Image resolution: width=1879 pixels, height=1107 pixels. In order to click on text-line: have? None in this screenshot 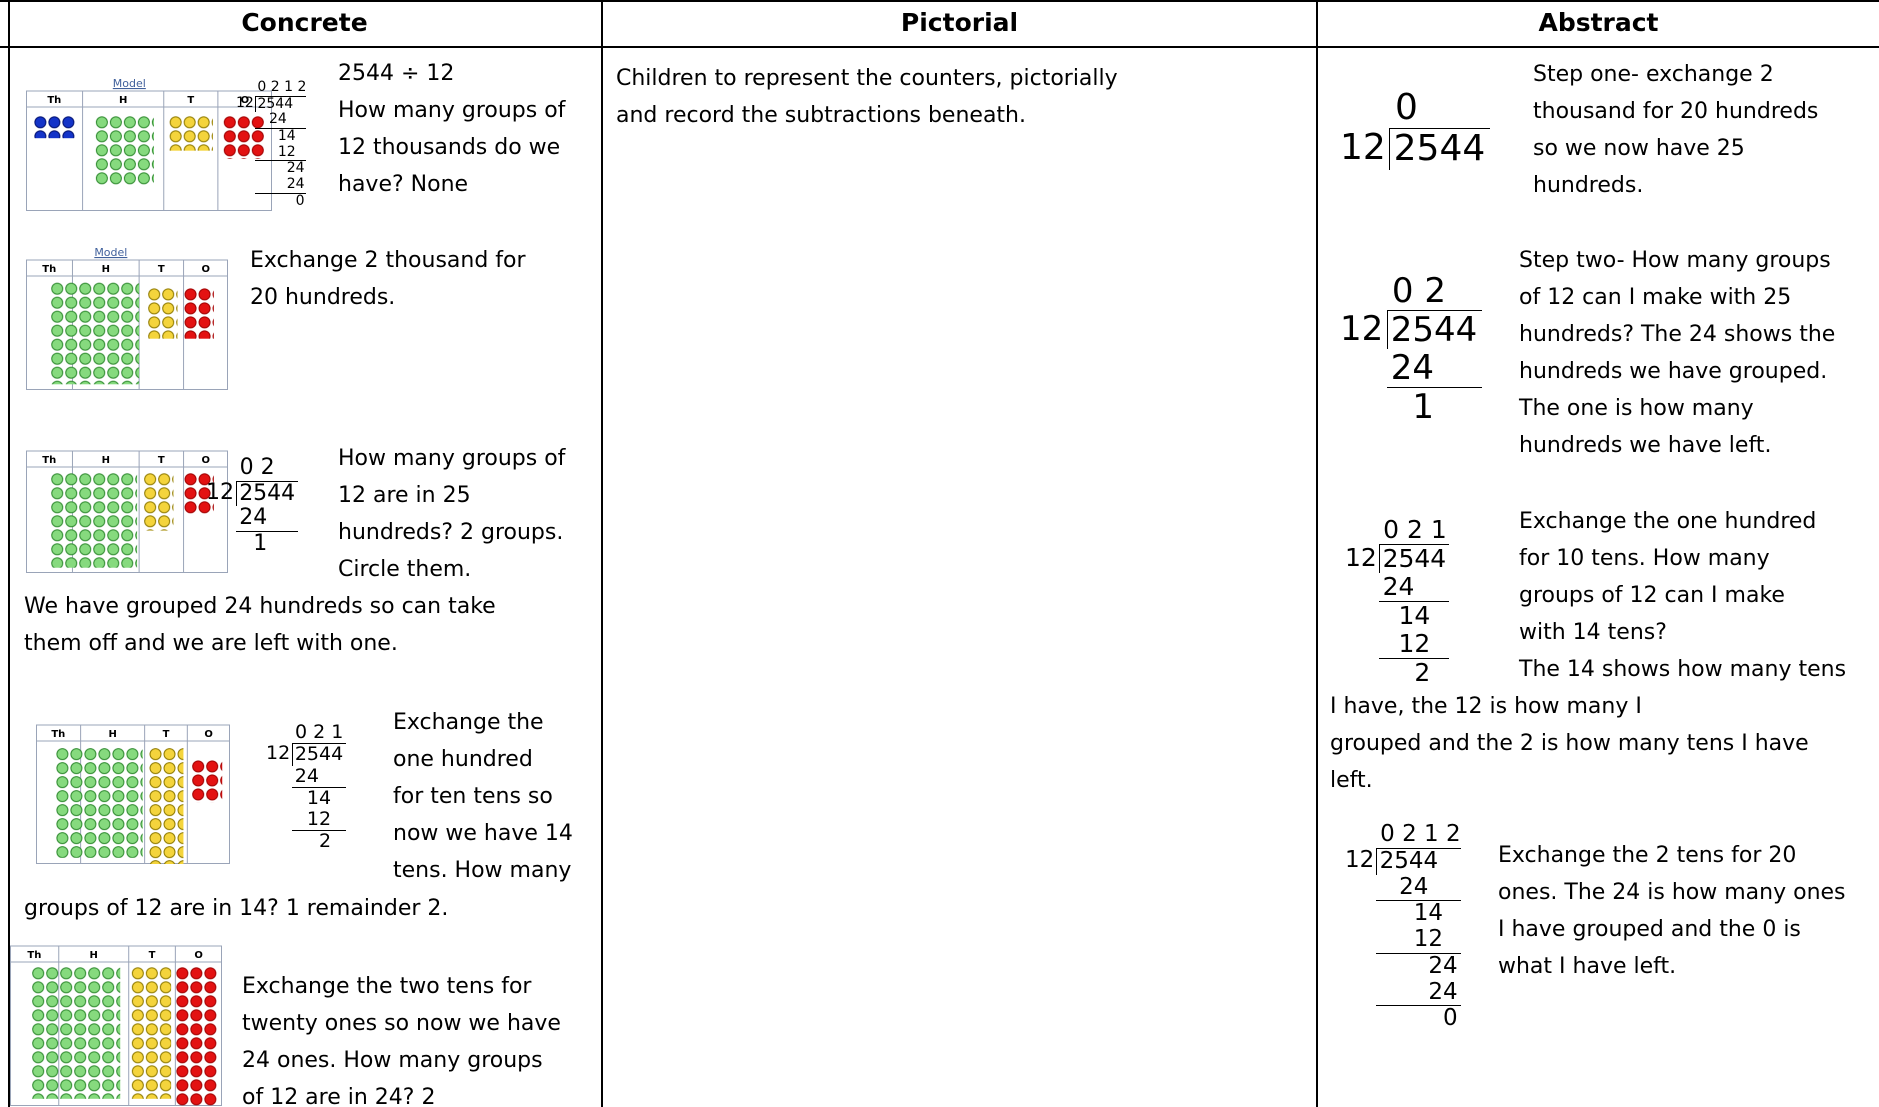, I will do `click(403, 184)`.